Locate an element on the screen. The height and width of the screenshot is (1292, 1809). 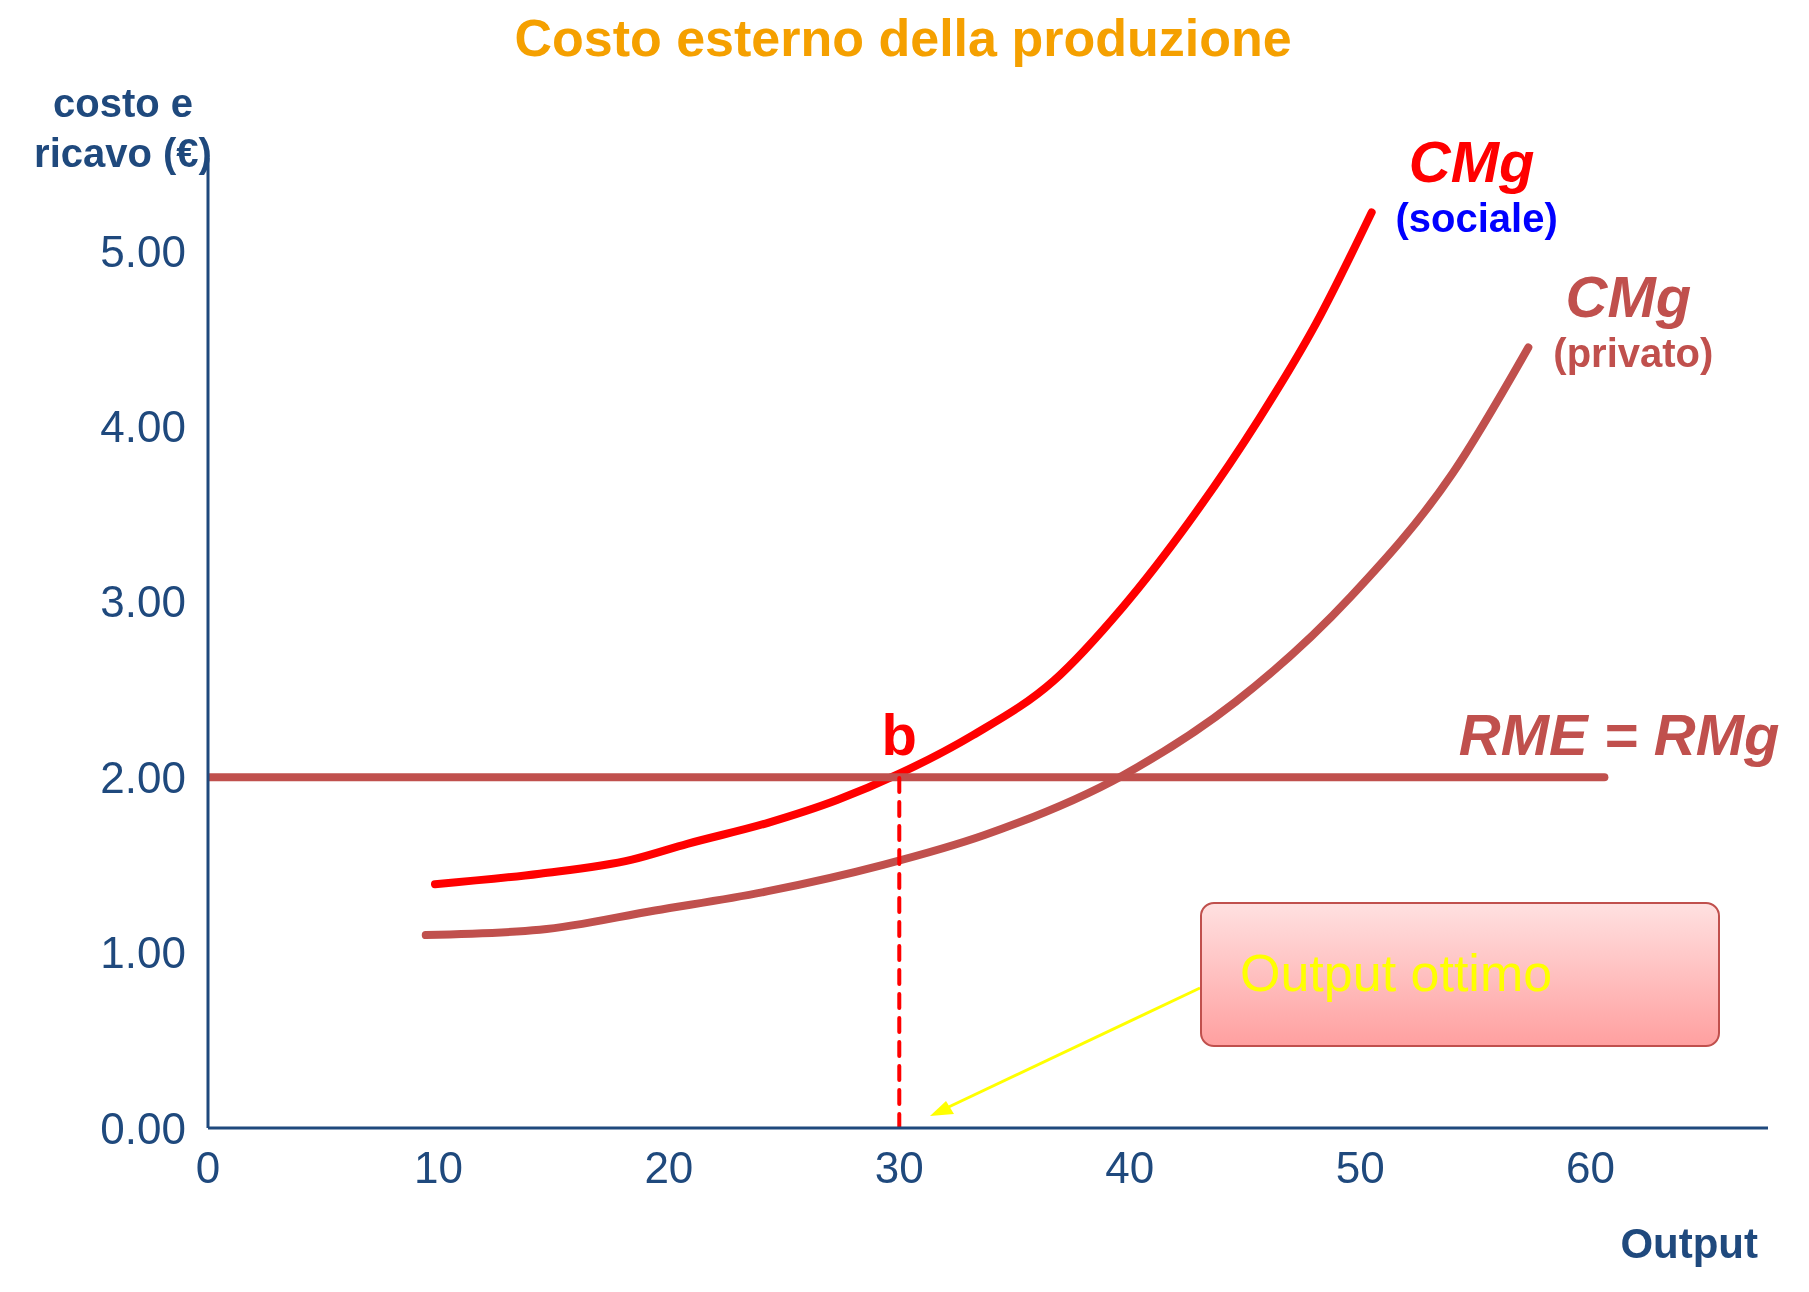
y-tick-label: 4.00 is located at coordinates (143, 426).